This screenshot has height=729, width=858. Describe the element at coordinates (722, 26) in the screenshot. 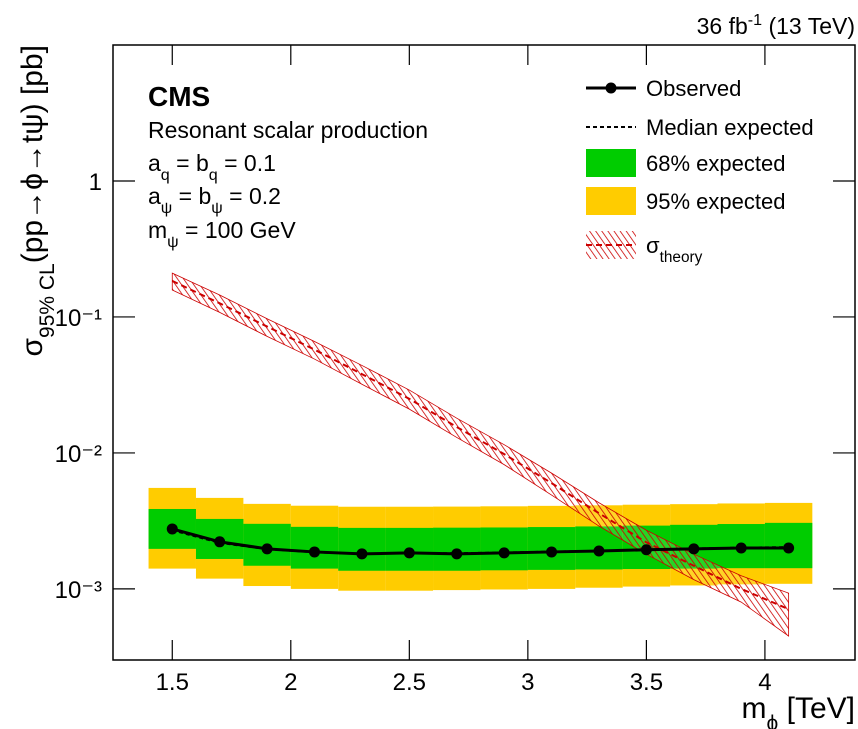

I see `text-part: 36 fb` at that location.